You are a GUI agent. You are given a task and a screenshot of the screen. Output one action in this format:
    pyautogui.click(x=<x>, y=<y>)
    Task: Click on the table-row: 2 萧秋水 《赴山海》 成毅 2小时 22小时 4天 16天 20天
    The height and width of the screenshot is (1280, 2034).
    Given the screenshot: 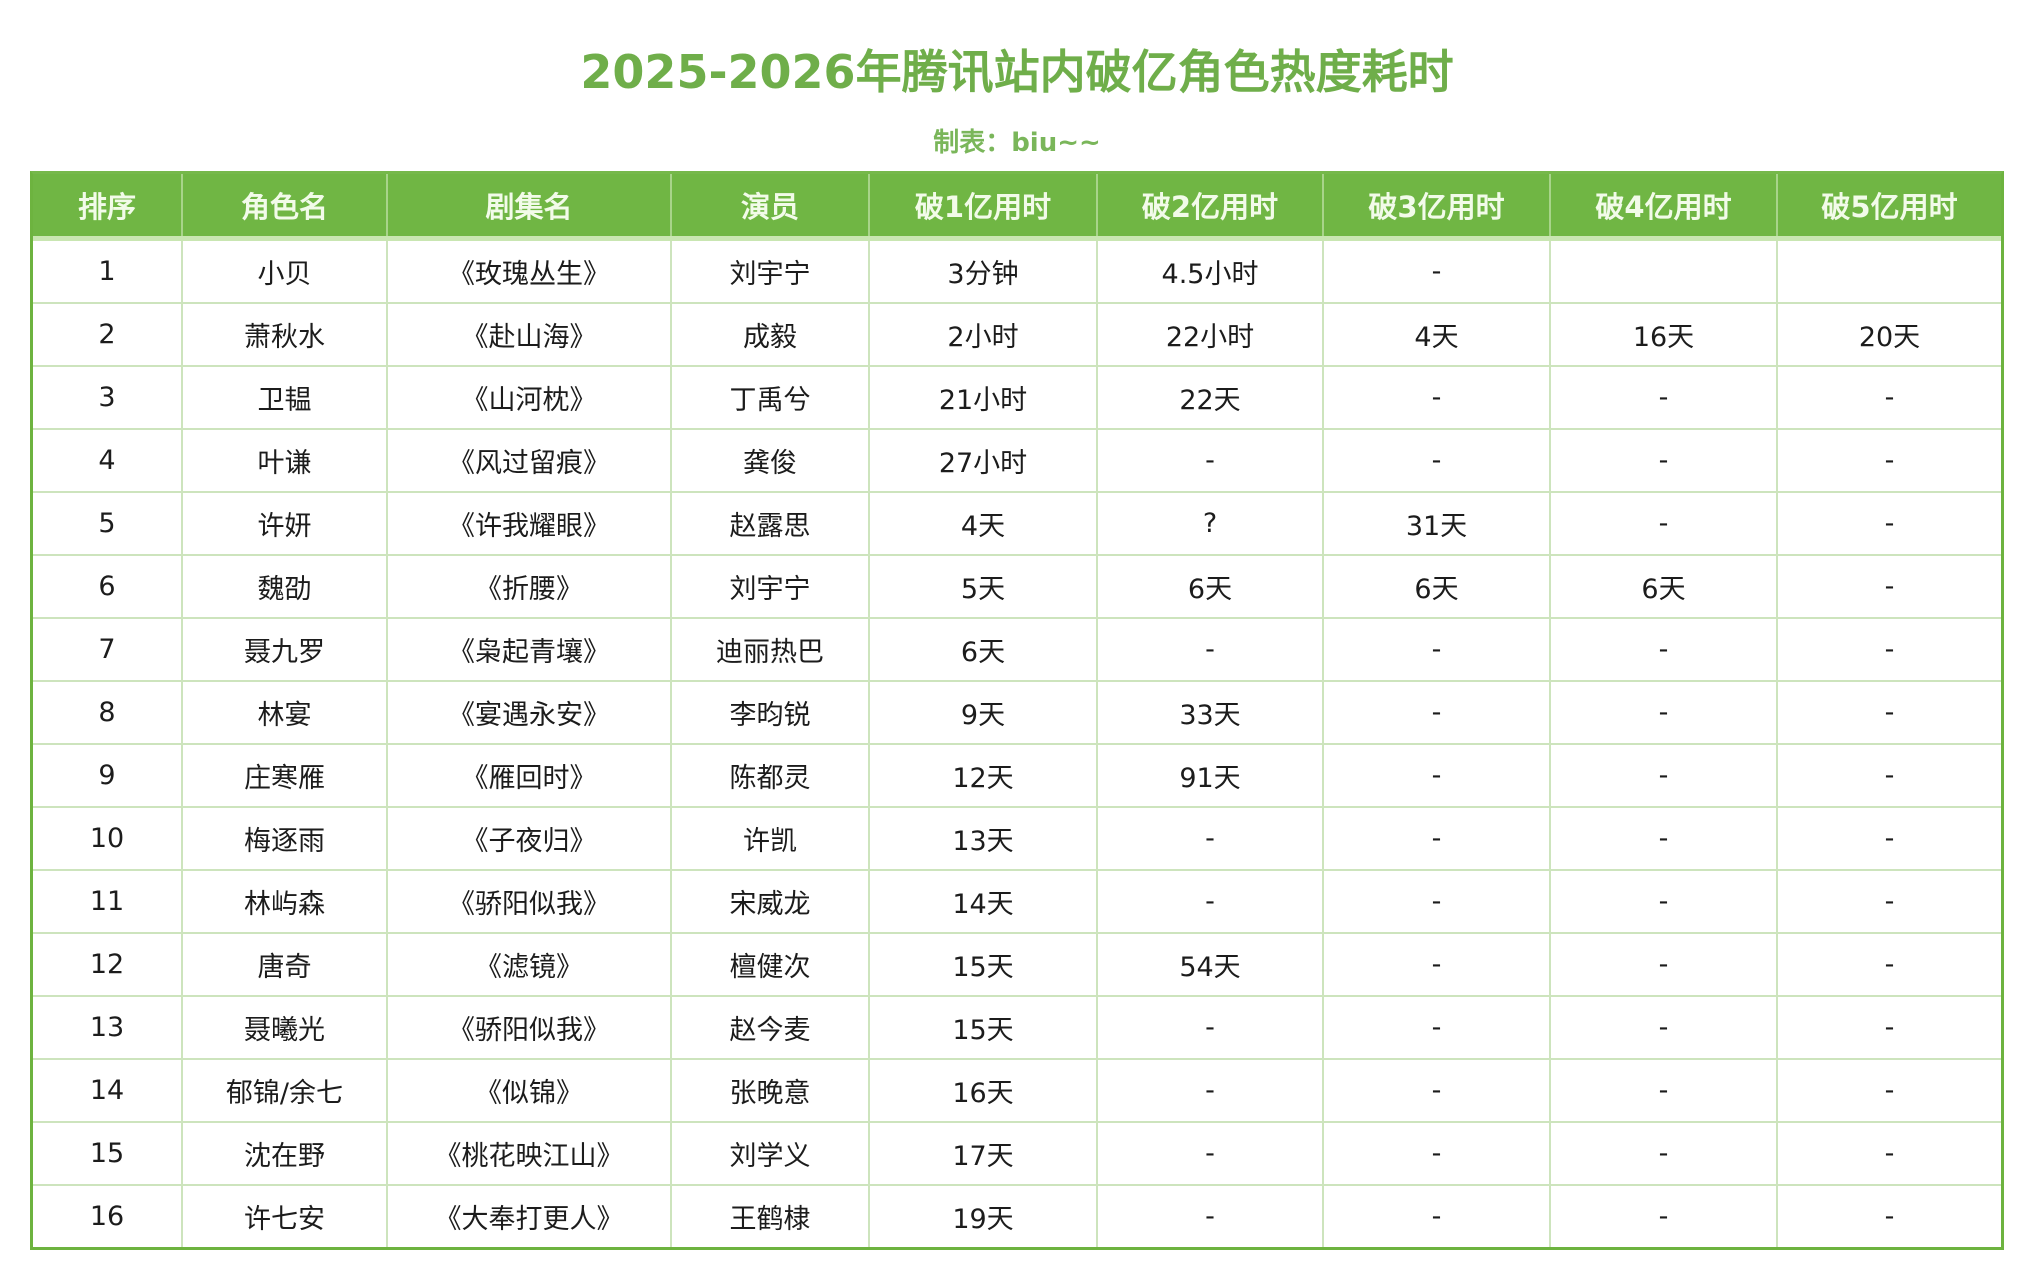 What is the action you would take?
    pyautogui.click(x=1017, y=334)
    